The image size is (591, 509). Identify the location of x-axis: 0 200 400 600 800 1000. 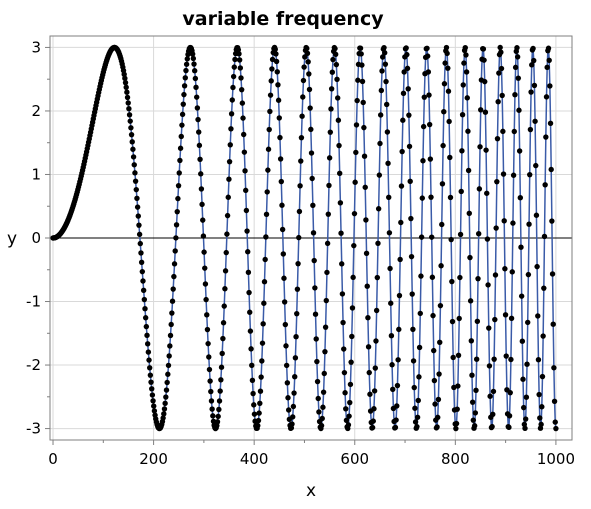
(311, 454).